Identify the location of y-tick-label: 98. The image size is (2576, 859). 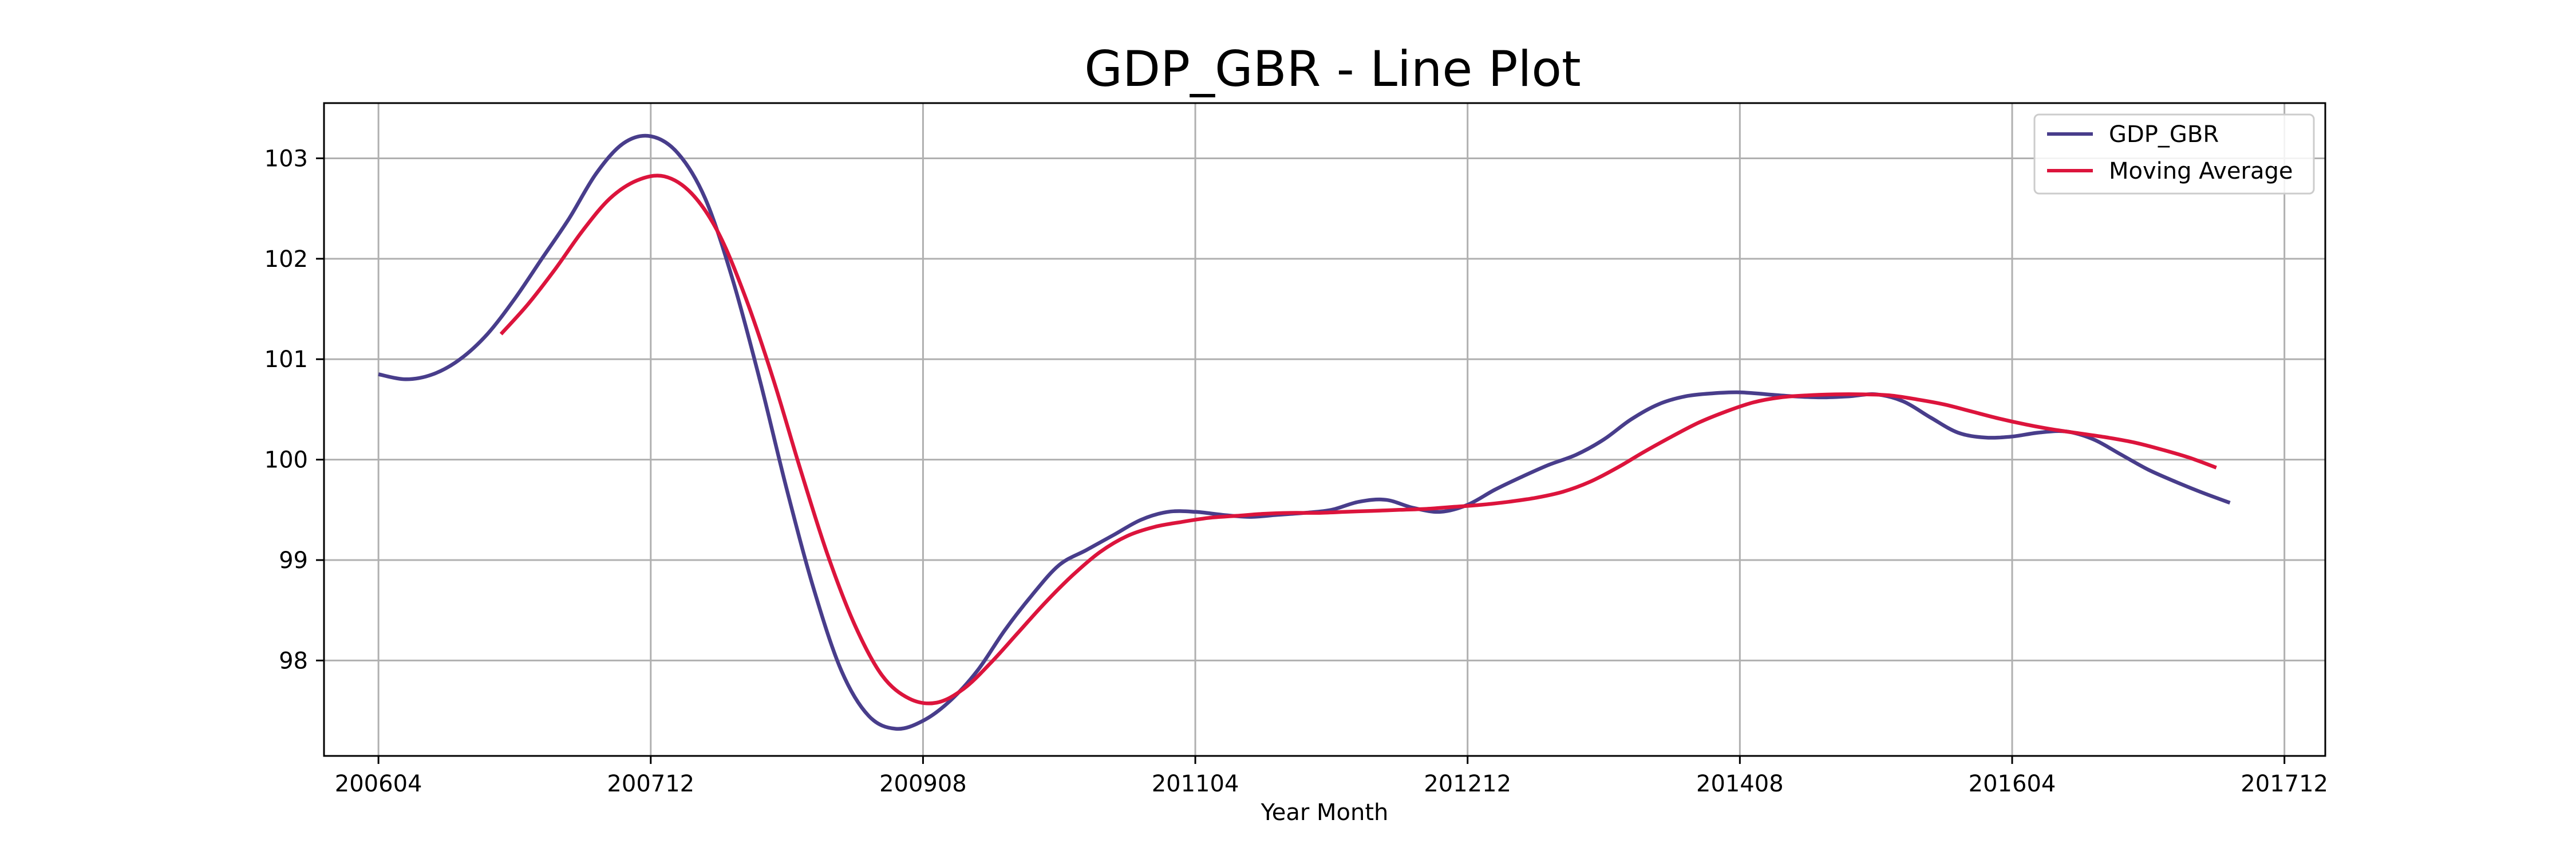
(293, 661).